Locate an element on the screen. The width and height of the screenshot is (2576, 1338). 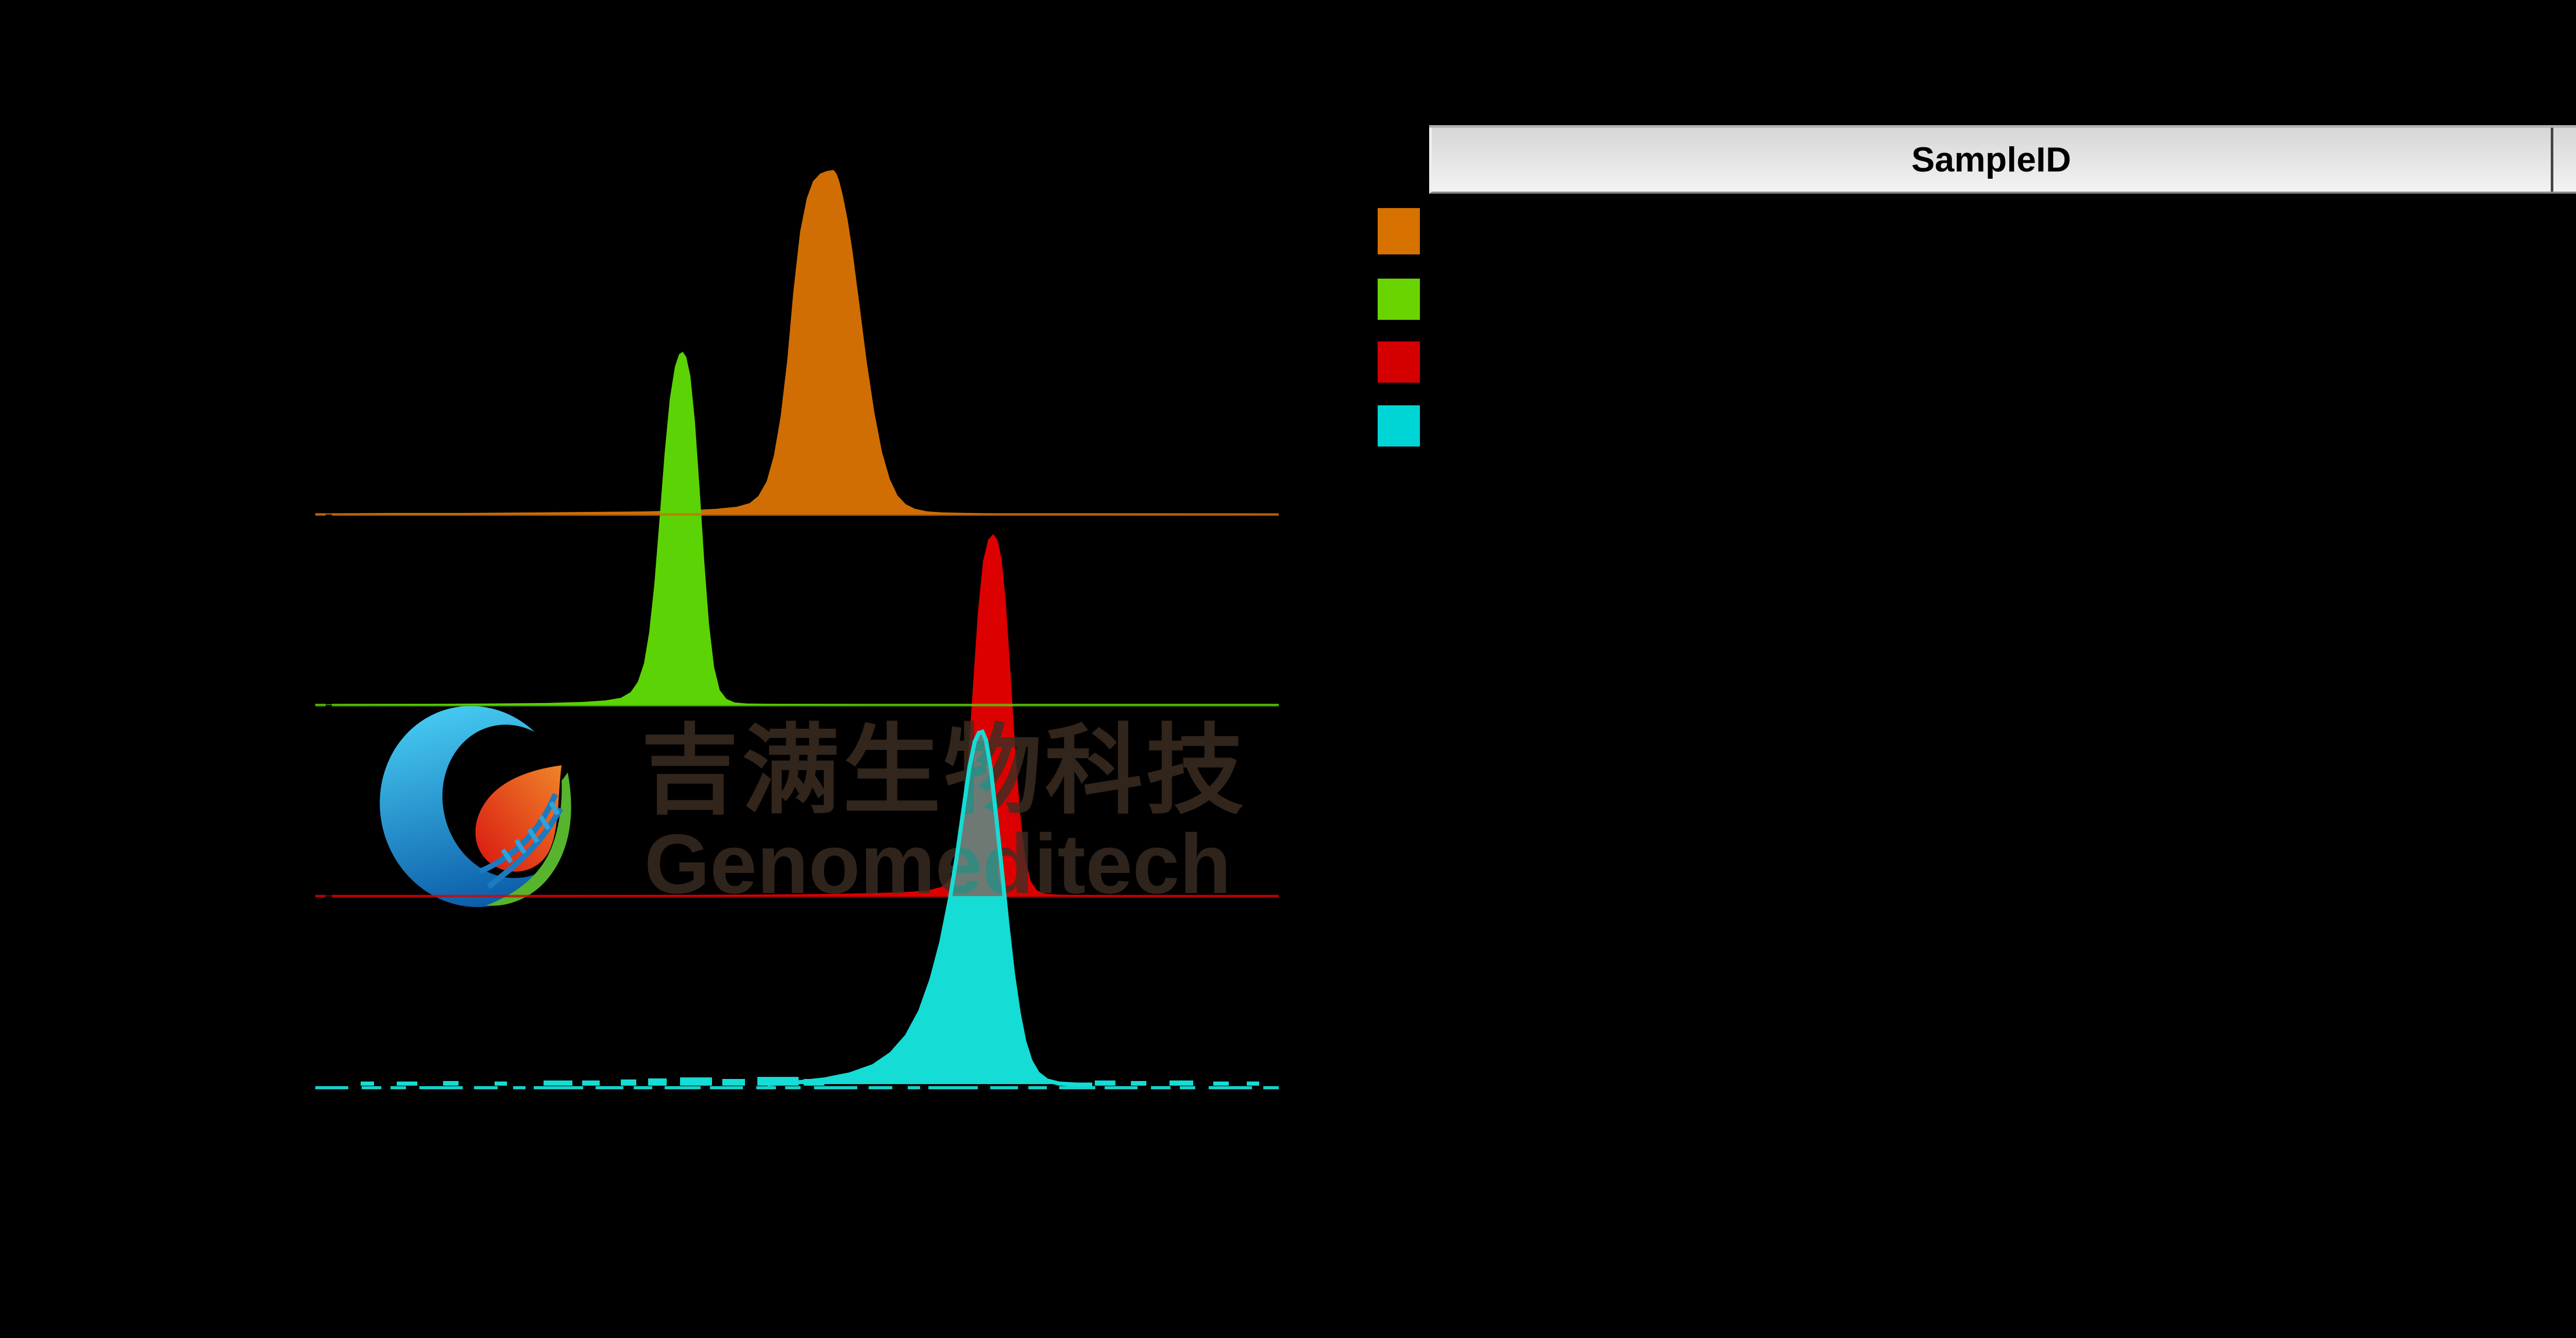
genomeditech-logo-icon is located at coordinates (479, 806).